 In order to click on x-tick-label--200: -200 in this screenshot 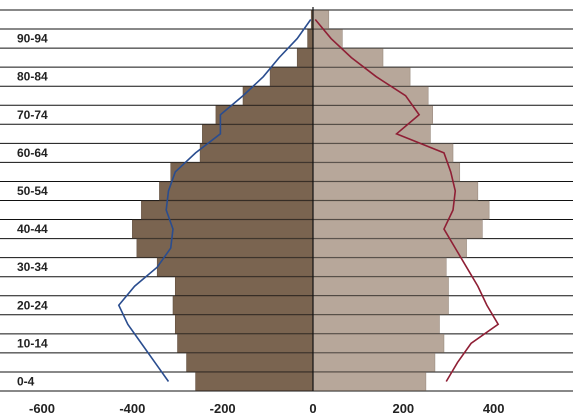, I will do `click(223, 408)`.